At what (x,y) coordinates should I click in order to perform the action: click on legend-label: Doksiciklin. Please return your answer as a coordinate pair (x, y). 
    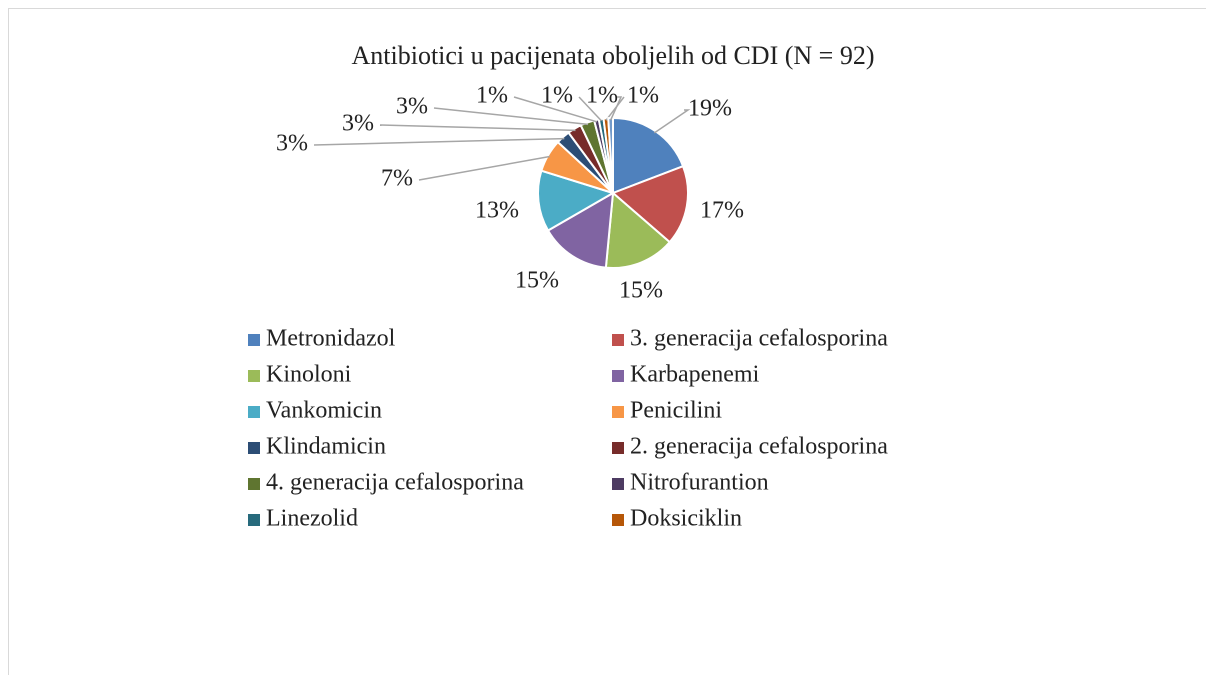
    Looking at the image, I should click on (686, 519).